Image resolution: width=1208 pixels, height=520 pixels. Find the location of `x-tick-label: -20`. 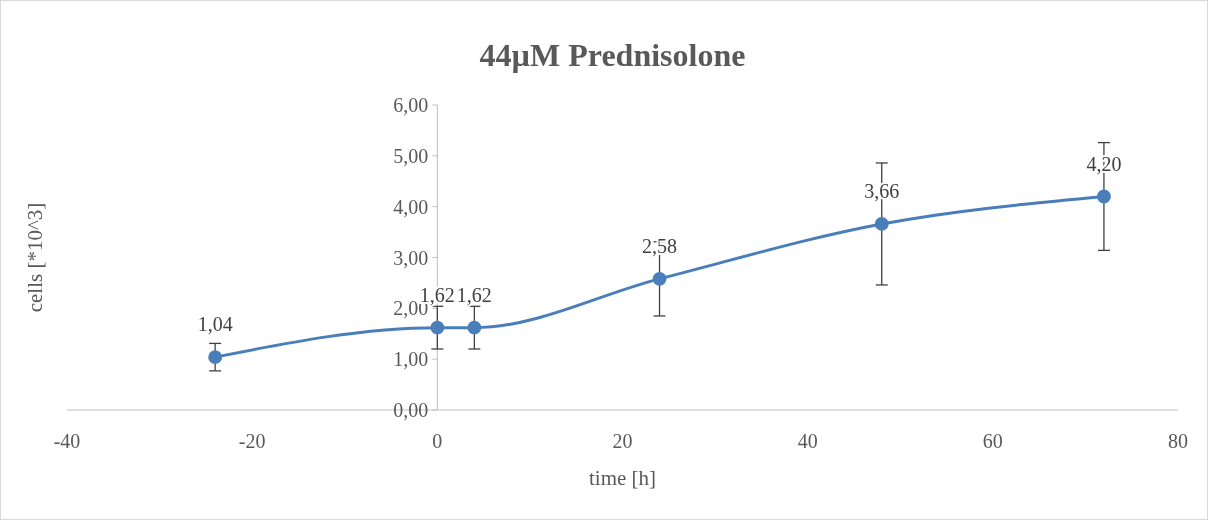

x-tick-label: -20 is located at coordinates (252, 441).